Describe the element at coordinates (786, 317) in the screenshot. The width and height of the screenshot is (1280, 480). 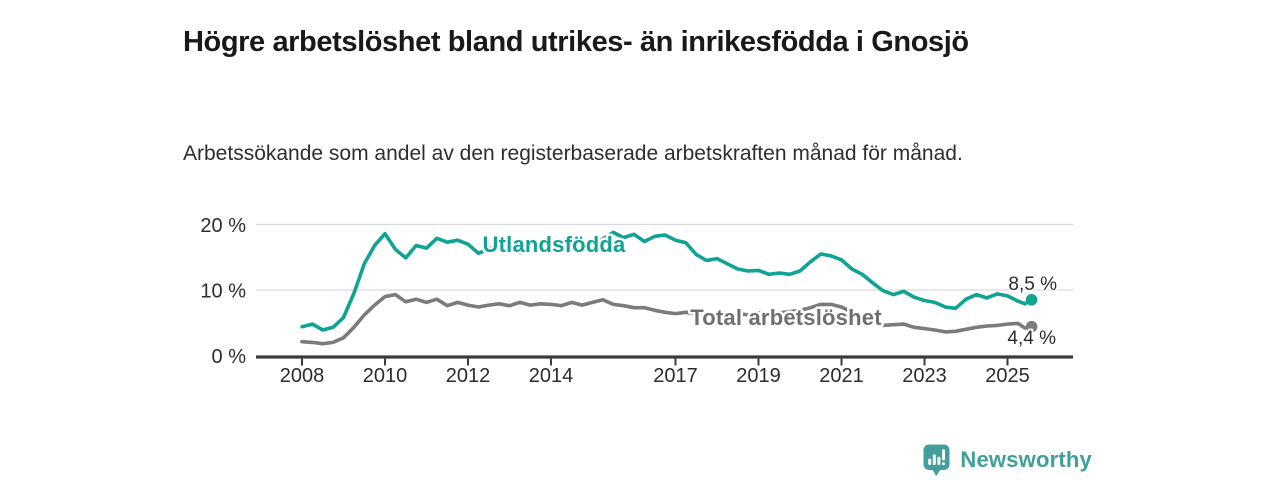
I see `series-label: Total arbetslöshet` at that location.